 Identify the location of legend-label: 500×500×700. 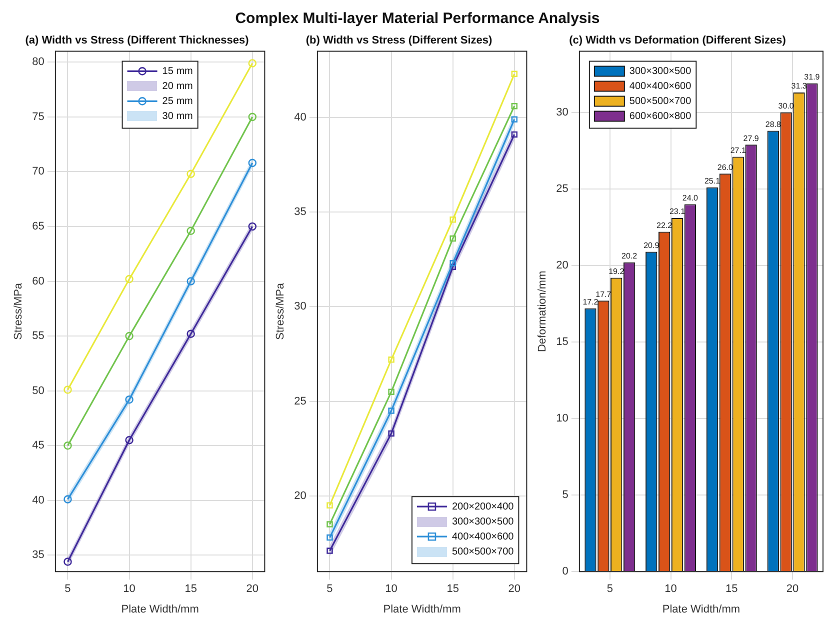
(660, 101).